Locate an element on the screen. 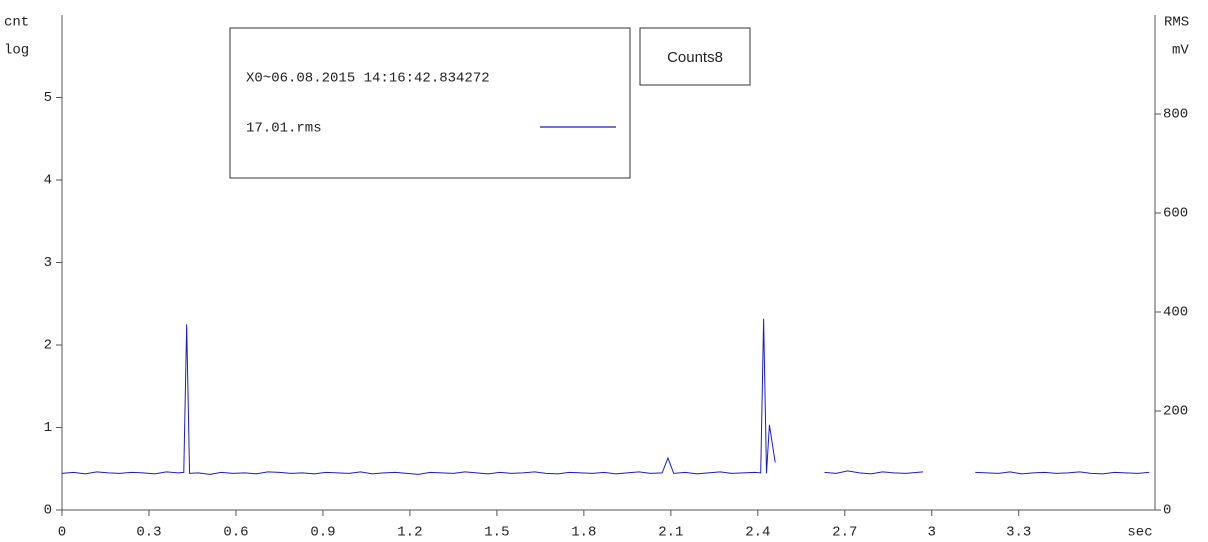 Image resolution: width=1208 pixels, height=542 pixels. x-tick-label: 3 is located at coordinates (932, 533).